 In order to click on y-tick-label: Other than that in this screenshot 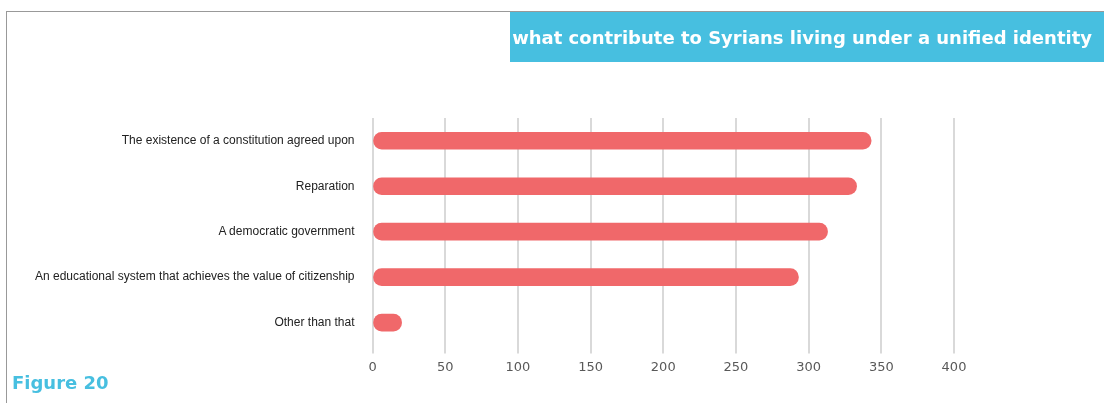, I will do `click(315, 321)`.